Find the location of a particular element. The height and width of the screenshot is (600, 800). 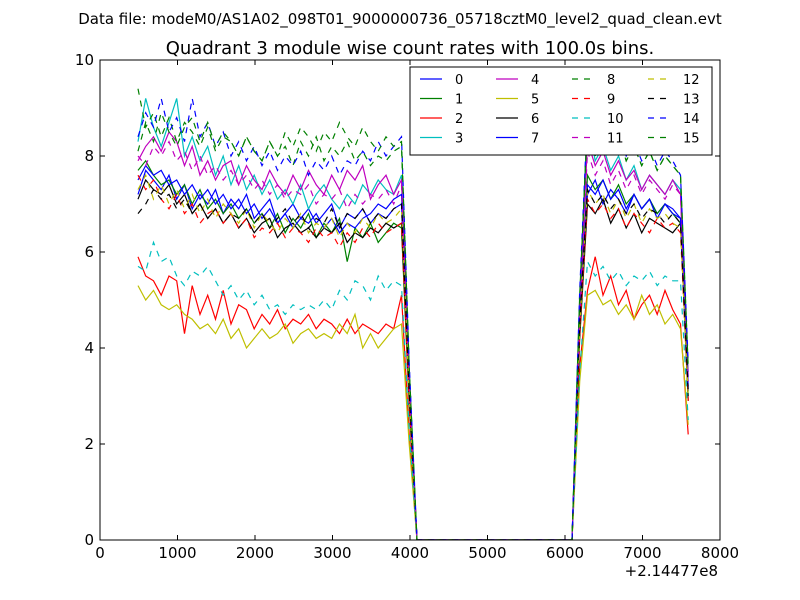

y-tick-label: 8 is located at coordinates (89, 156).